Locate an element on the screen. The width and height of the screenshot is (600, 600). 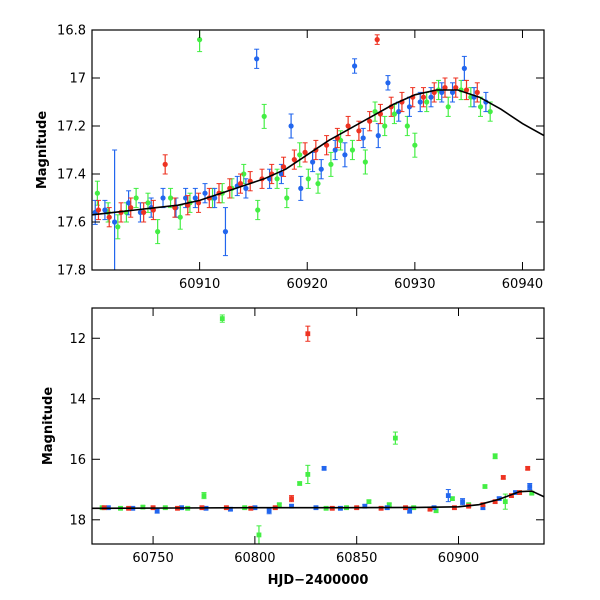
upper-panel-y-axis-label: Magnitude is located at coordinates (42, 150).